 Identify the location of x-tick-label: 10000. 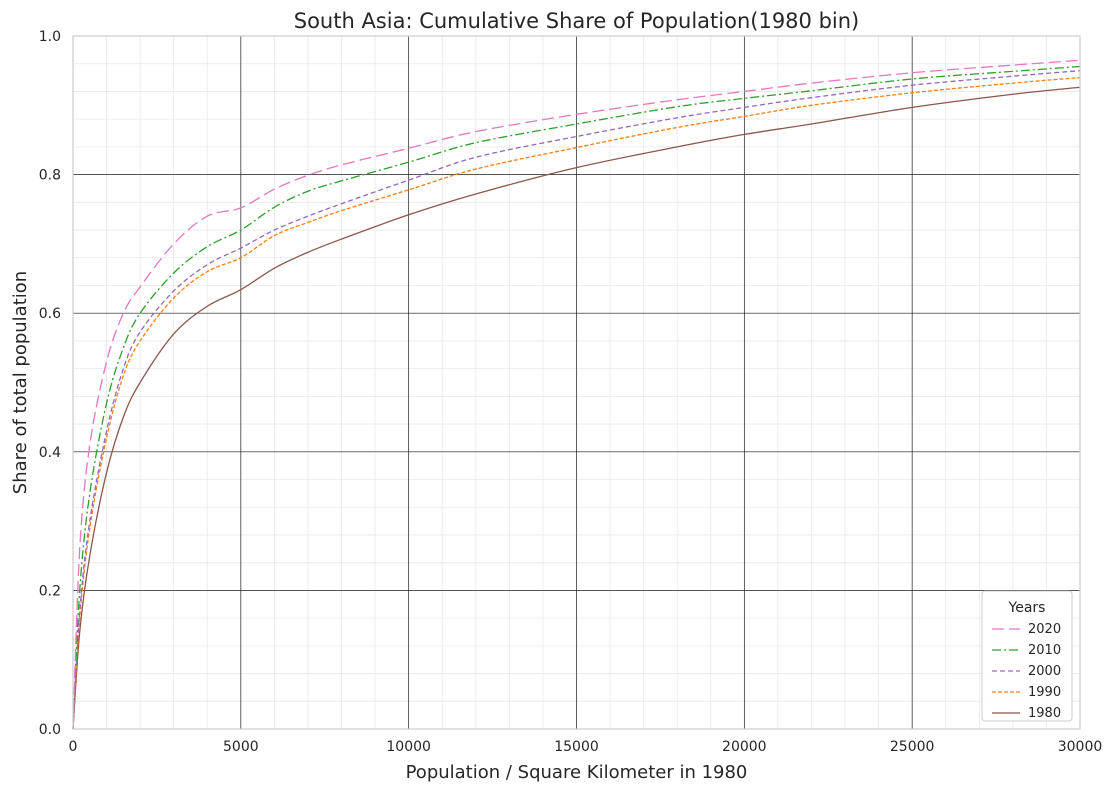
(408, 747).